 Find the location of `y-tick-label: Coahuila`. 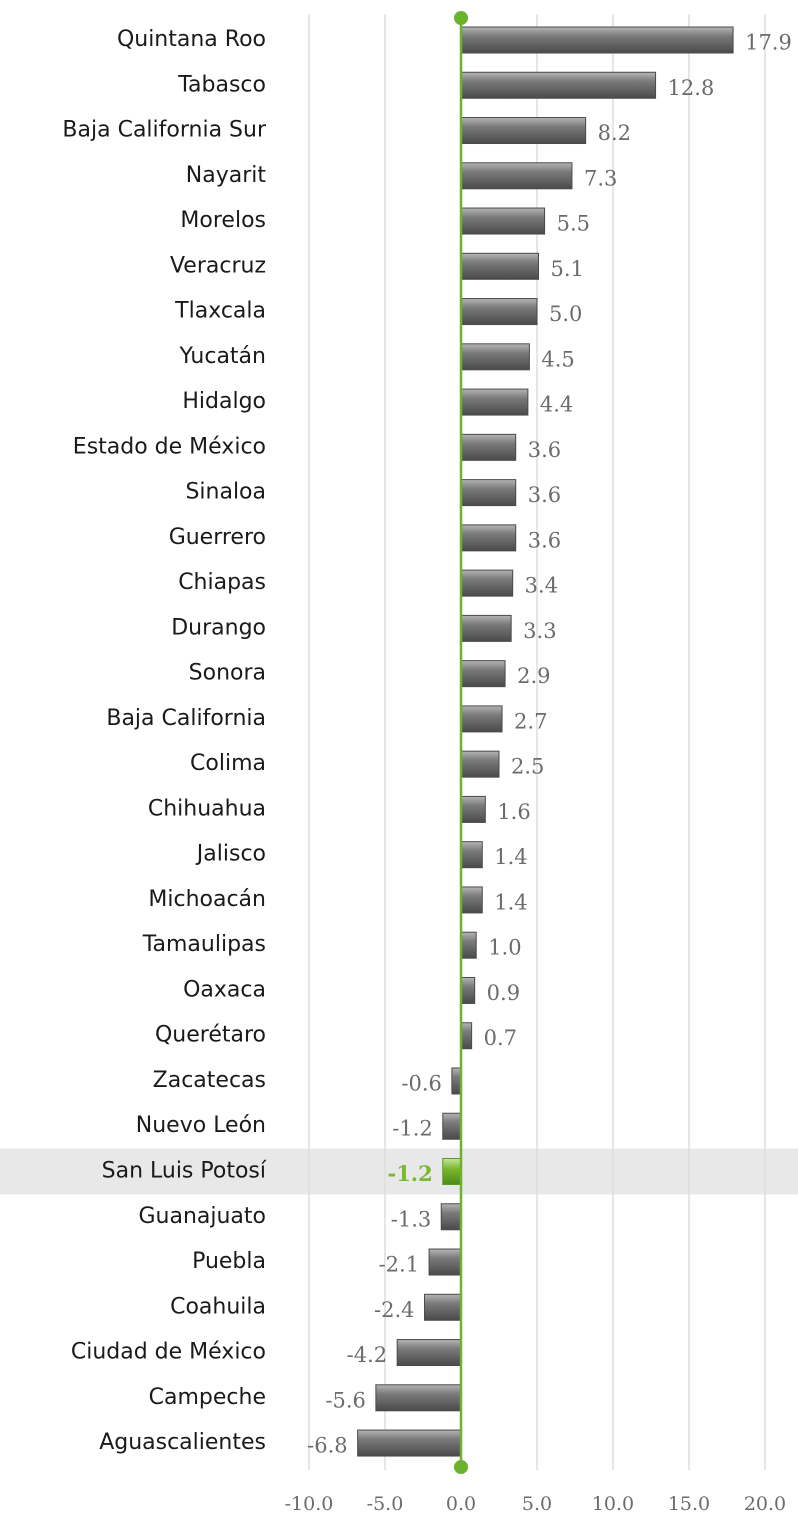

y-tick-label: Coahuila is located at coordinates (218, 1306).